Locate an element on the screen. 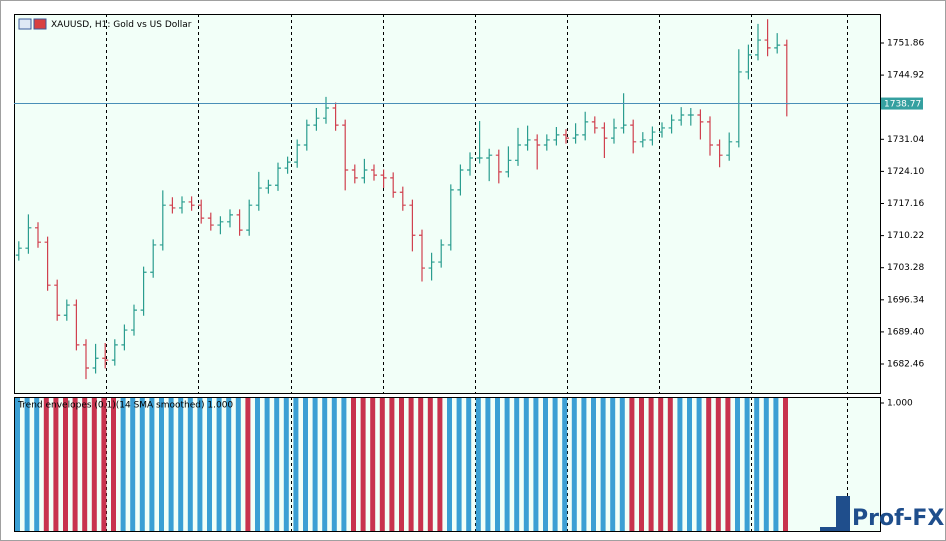  y-tick-label: 1724.10 is located at coordinates (905, 172).